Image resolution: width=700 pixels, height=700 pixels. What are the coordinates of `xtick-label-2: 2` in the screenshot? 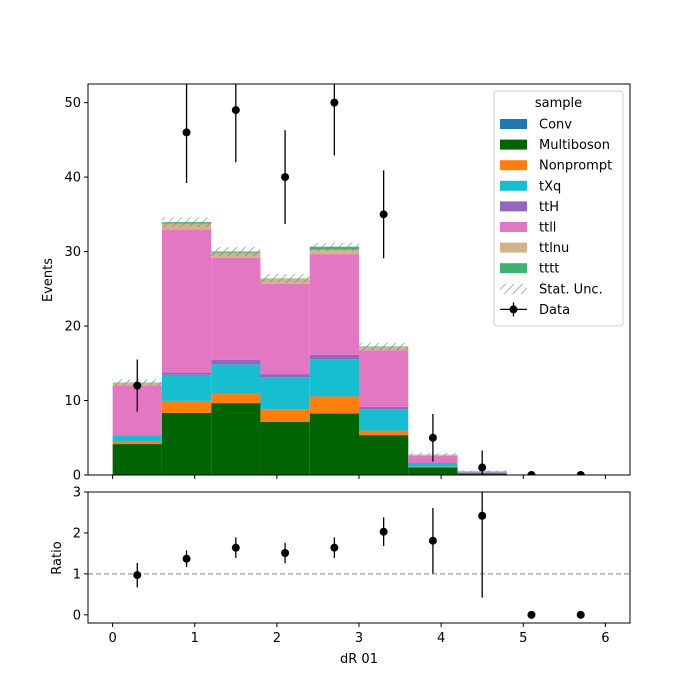 It's located at (277, 638).